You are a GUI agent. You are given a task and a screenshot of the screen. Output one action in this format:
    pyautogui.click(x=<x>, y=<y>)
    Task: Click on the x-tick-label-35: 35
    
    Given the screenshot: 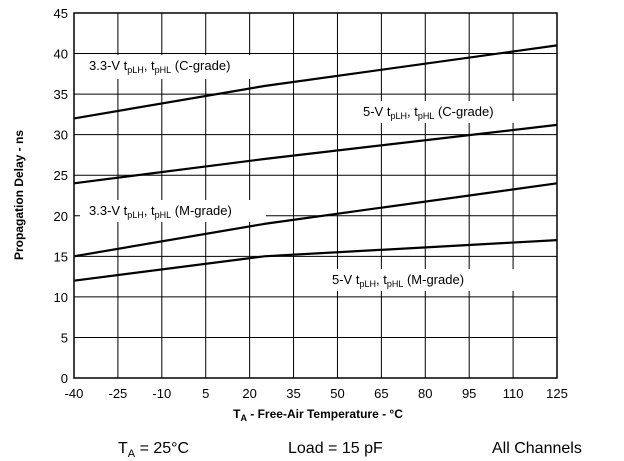 What is the action you would take?
    pyautogui.click(x=293, y=393)
    